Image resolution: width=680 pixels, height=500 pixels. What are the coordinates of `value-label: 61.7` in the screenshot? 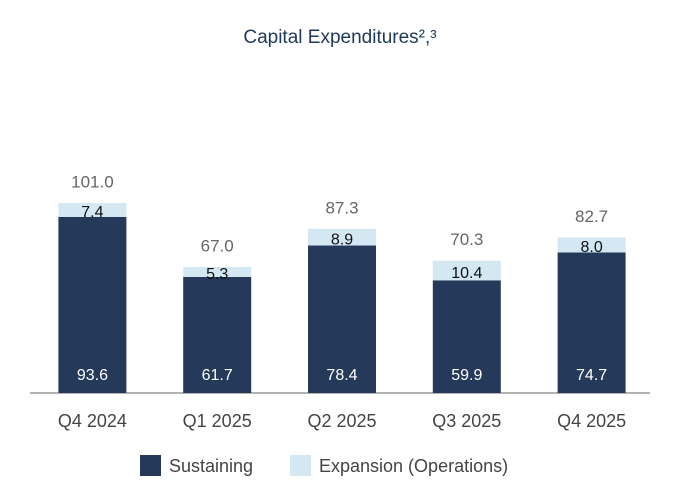 It's located at (217, 375).